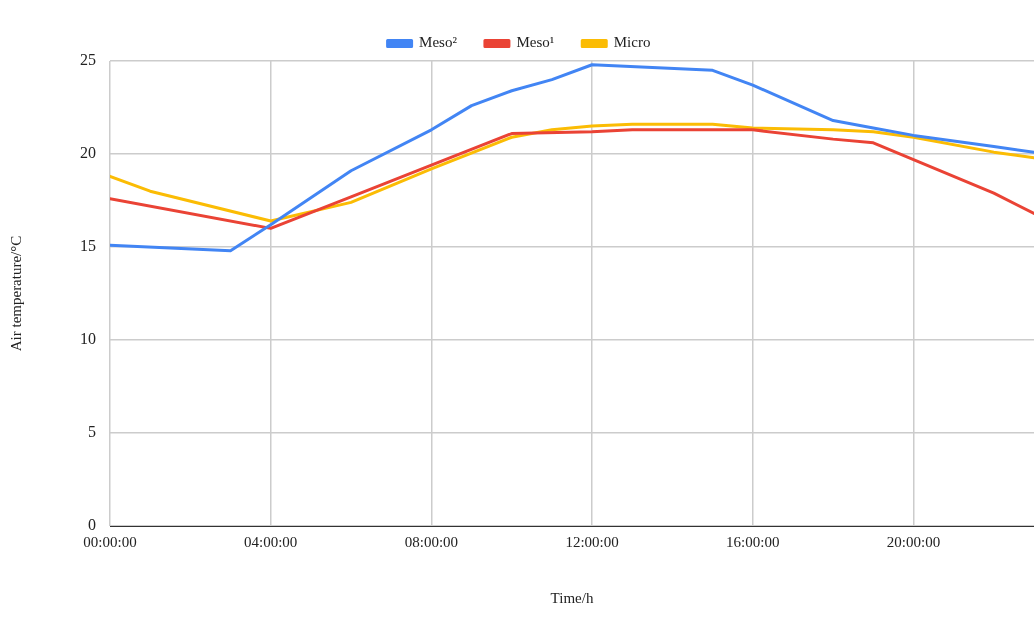 This screenshot has width=1034, height=618. I want to click on x-tick-label: 16:00:00, so click(753, 541).